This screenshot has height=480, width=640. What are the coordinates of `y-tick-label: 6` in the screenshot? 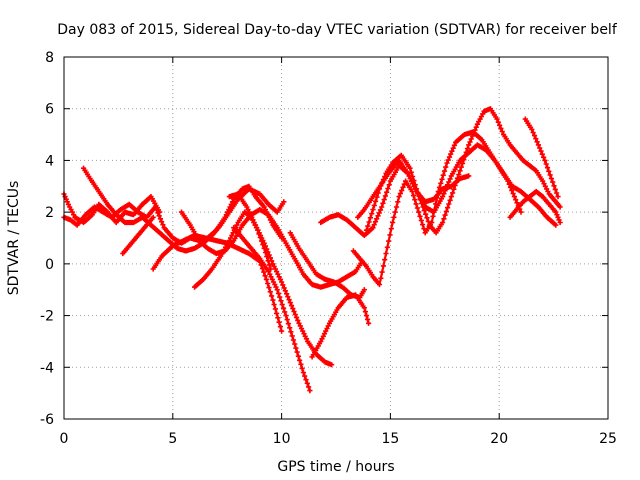 It's located at (49, 110).